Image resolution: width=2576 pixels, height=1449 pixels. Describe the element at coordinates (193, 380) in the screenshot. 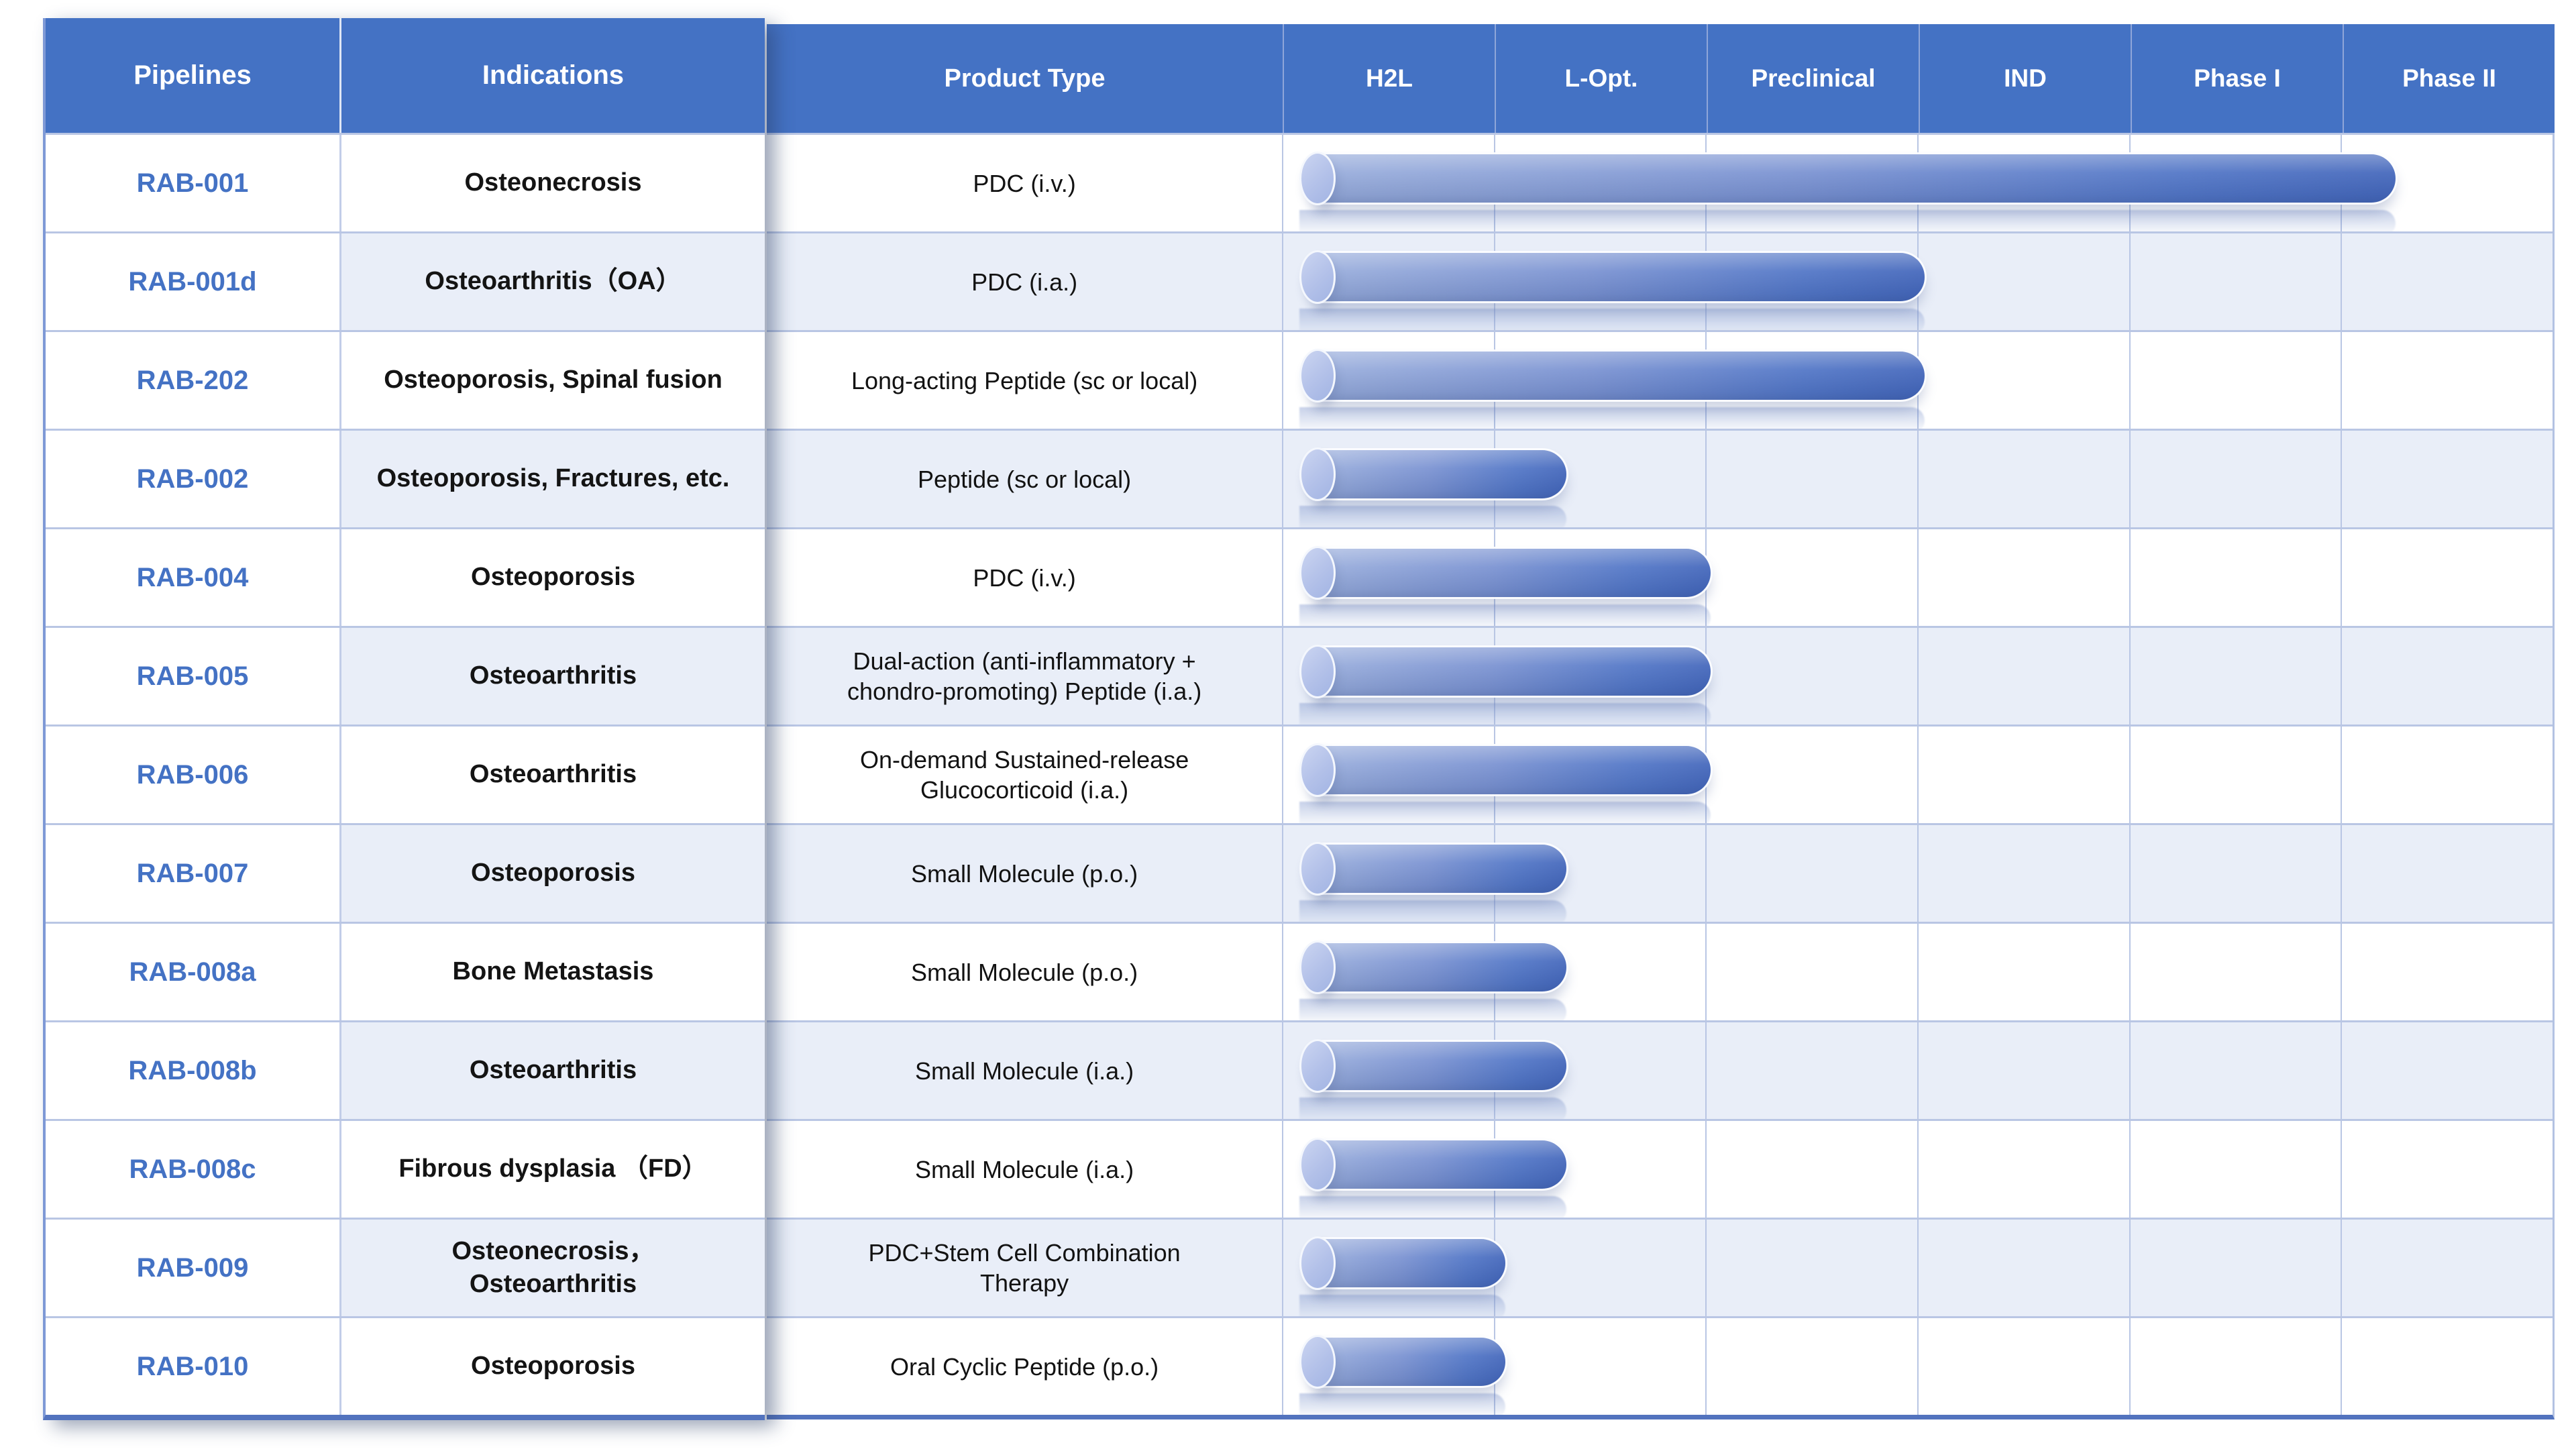

I see `pipeline-code-cell: RAB-202` at that location.